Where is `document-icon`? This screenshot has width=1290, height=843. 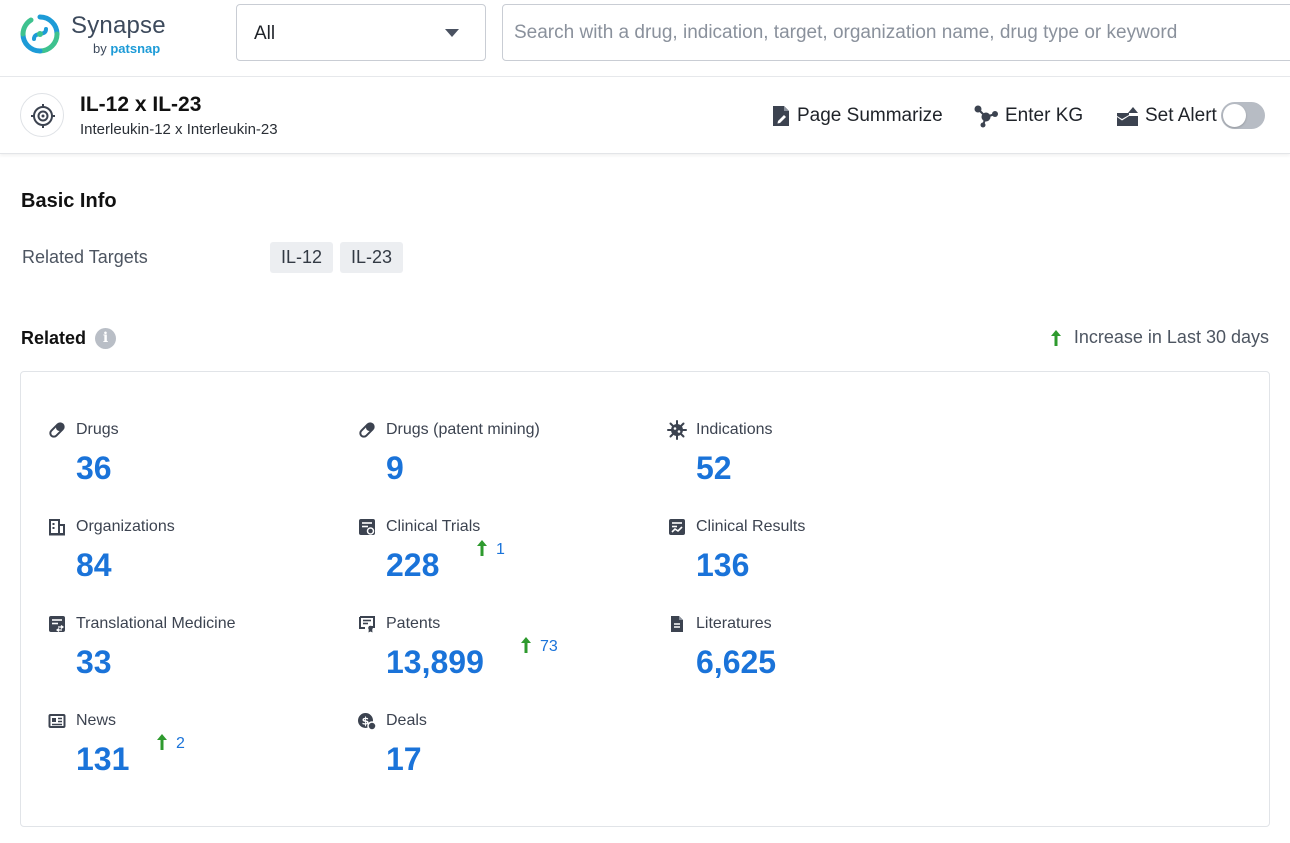 document-icon is located at coordinates (677, 624).